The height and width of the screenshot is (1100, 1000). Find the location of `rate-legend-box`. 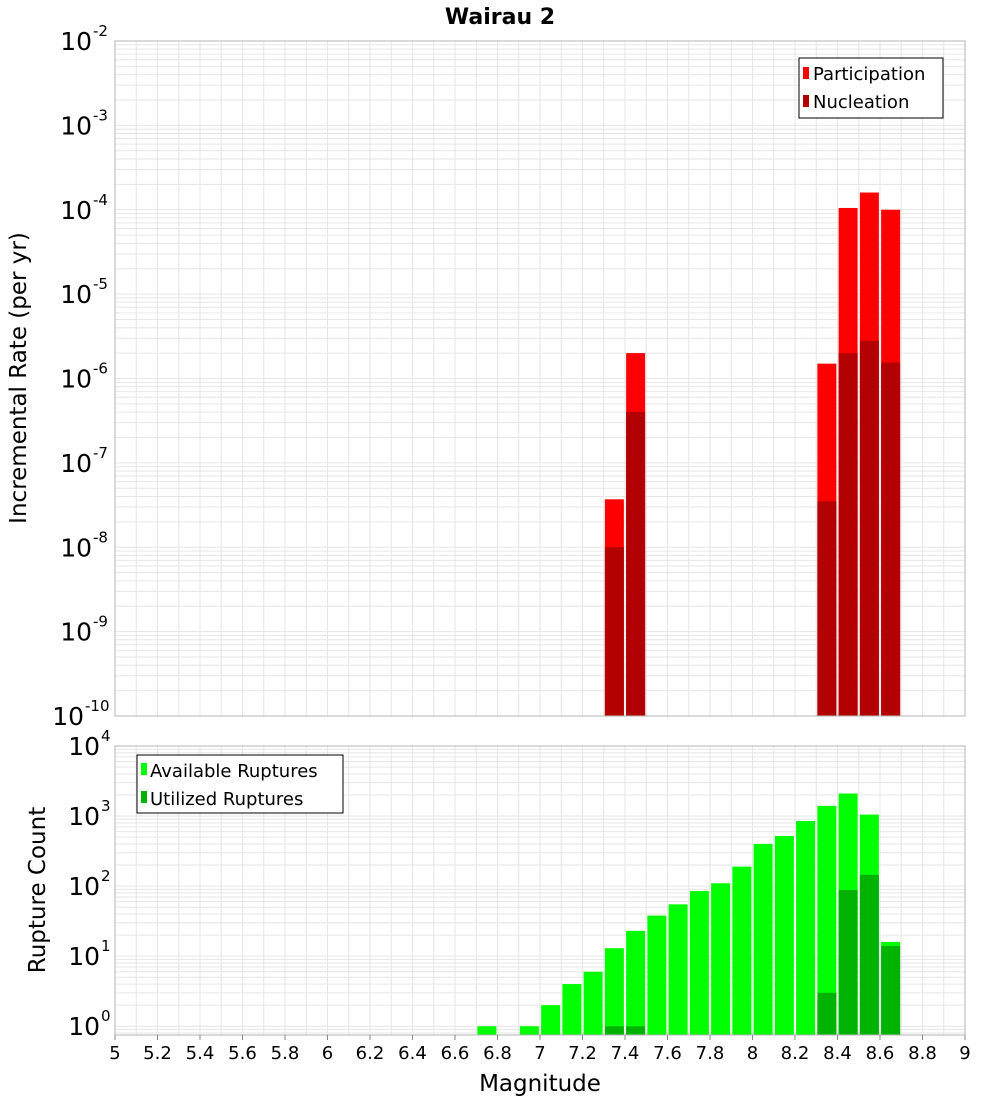

rate-legend-box is located at coordinates (871, 88).